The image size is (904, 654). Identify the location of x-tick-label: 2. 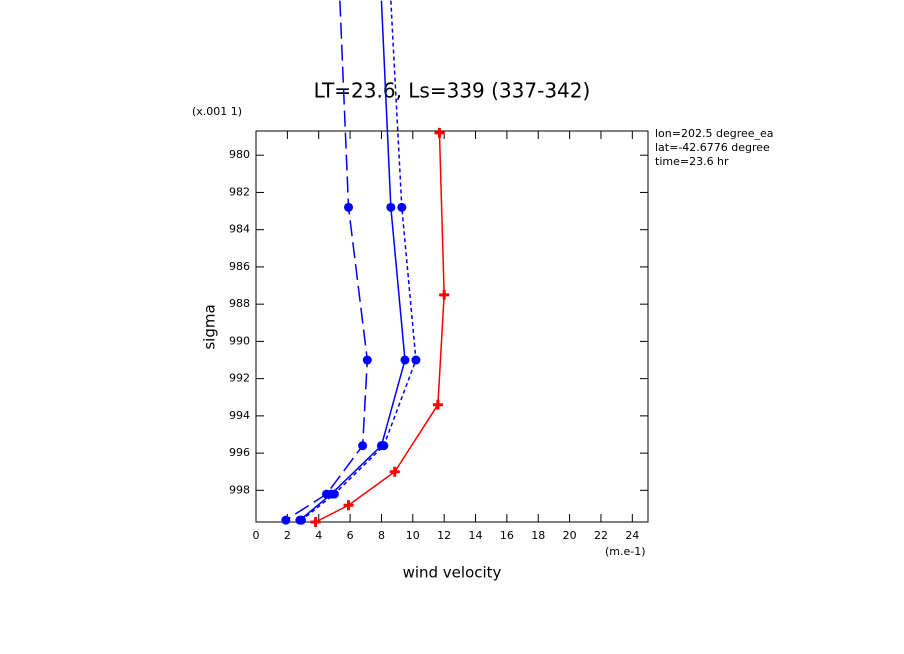
(287, 535).